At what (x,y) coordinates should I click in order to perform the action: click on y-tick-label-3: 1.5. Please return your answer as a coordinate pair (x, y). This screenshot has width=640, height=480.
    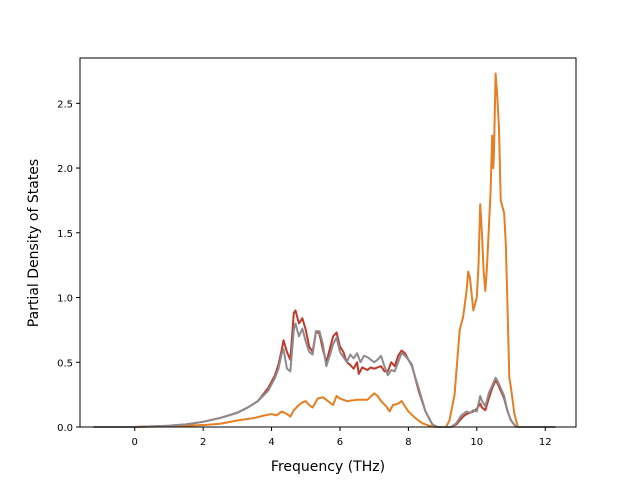
    Looking at the image, I should click on (65, 234).